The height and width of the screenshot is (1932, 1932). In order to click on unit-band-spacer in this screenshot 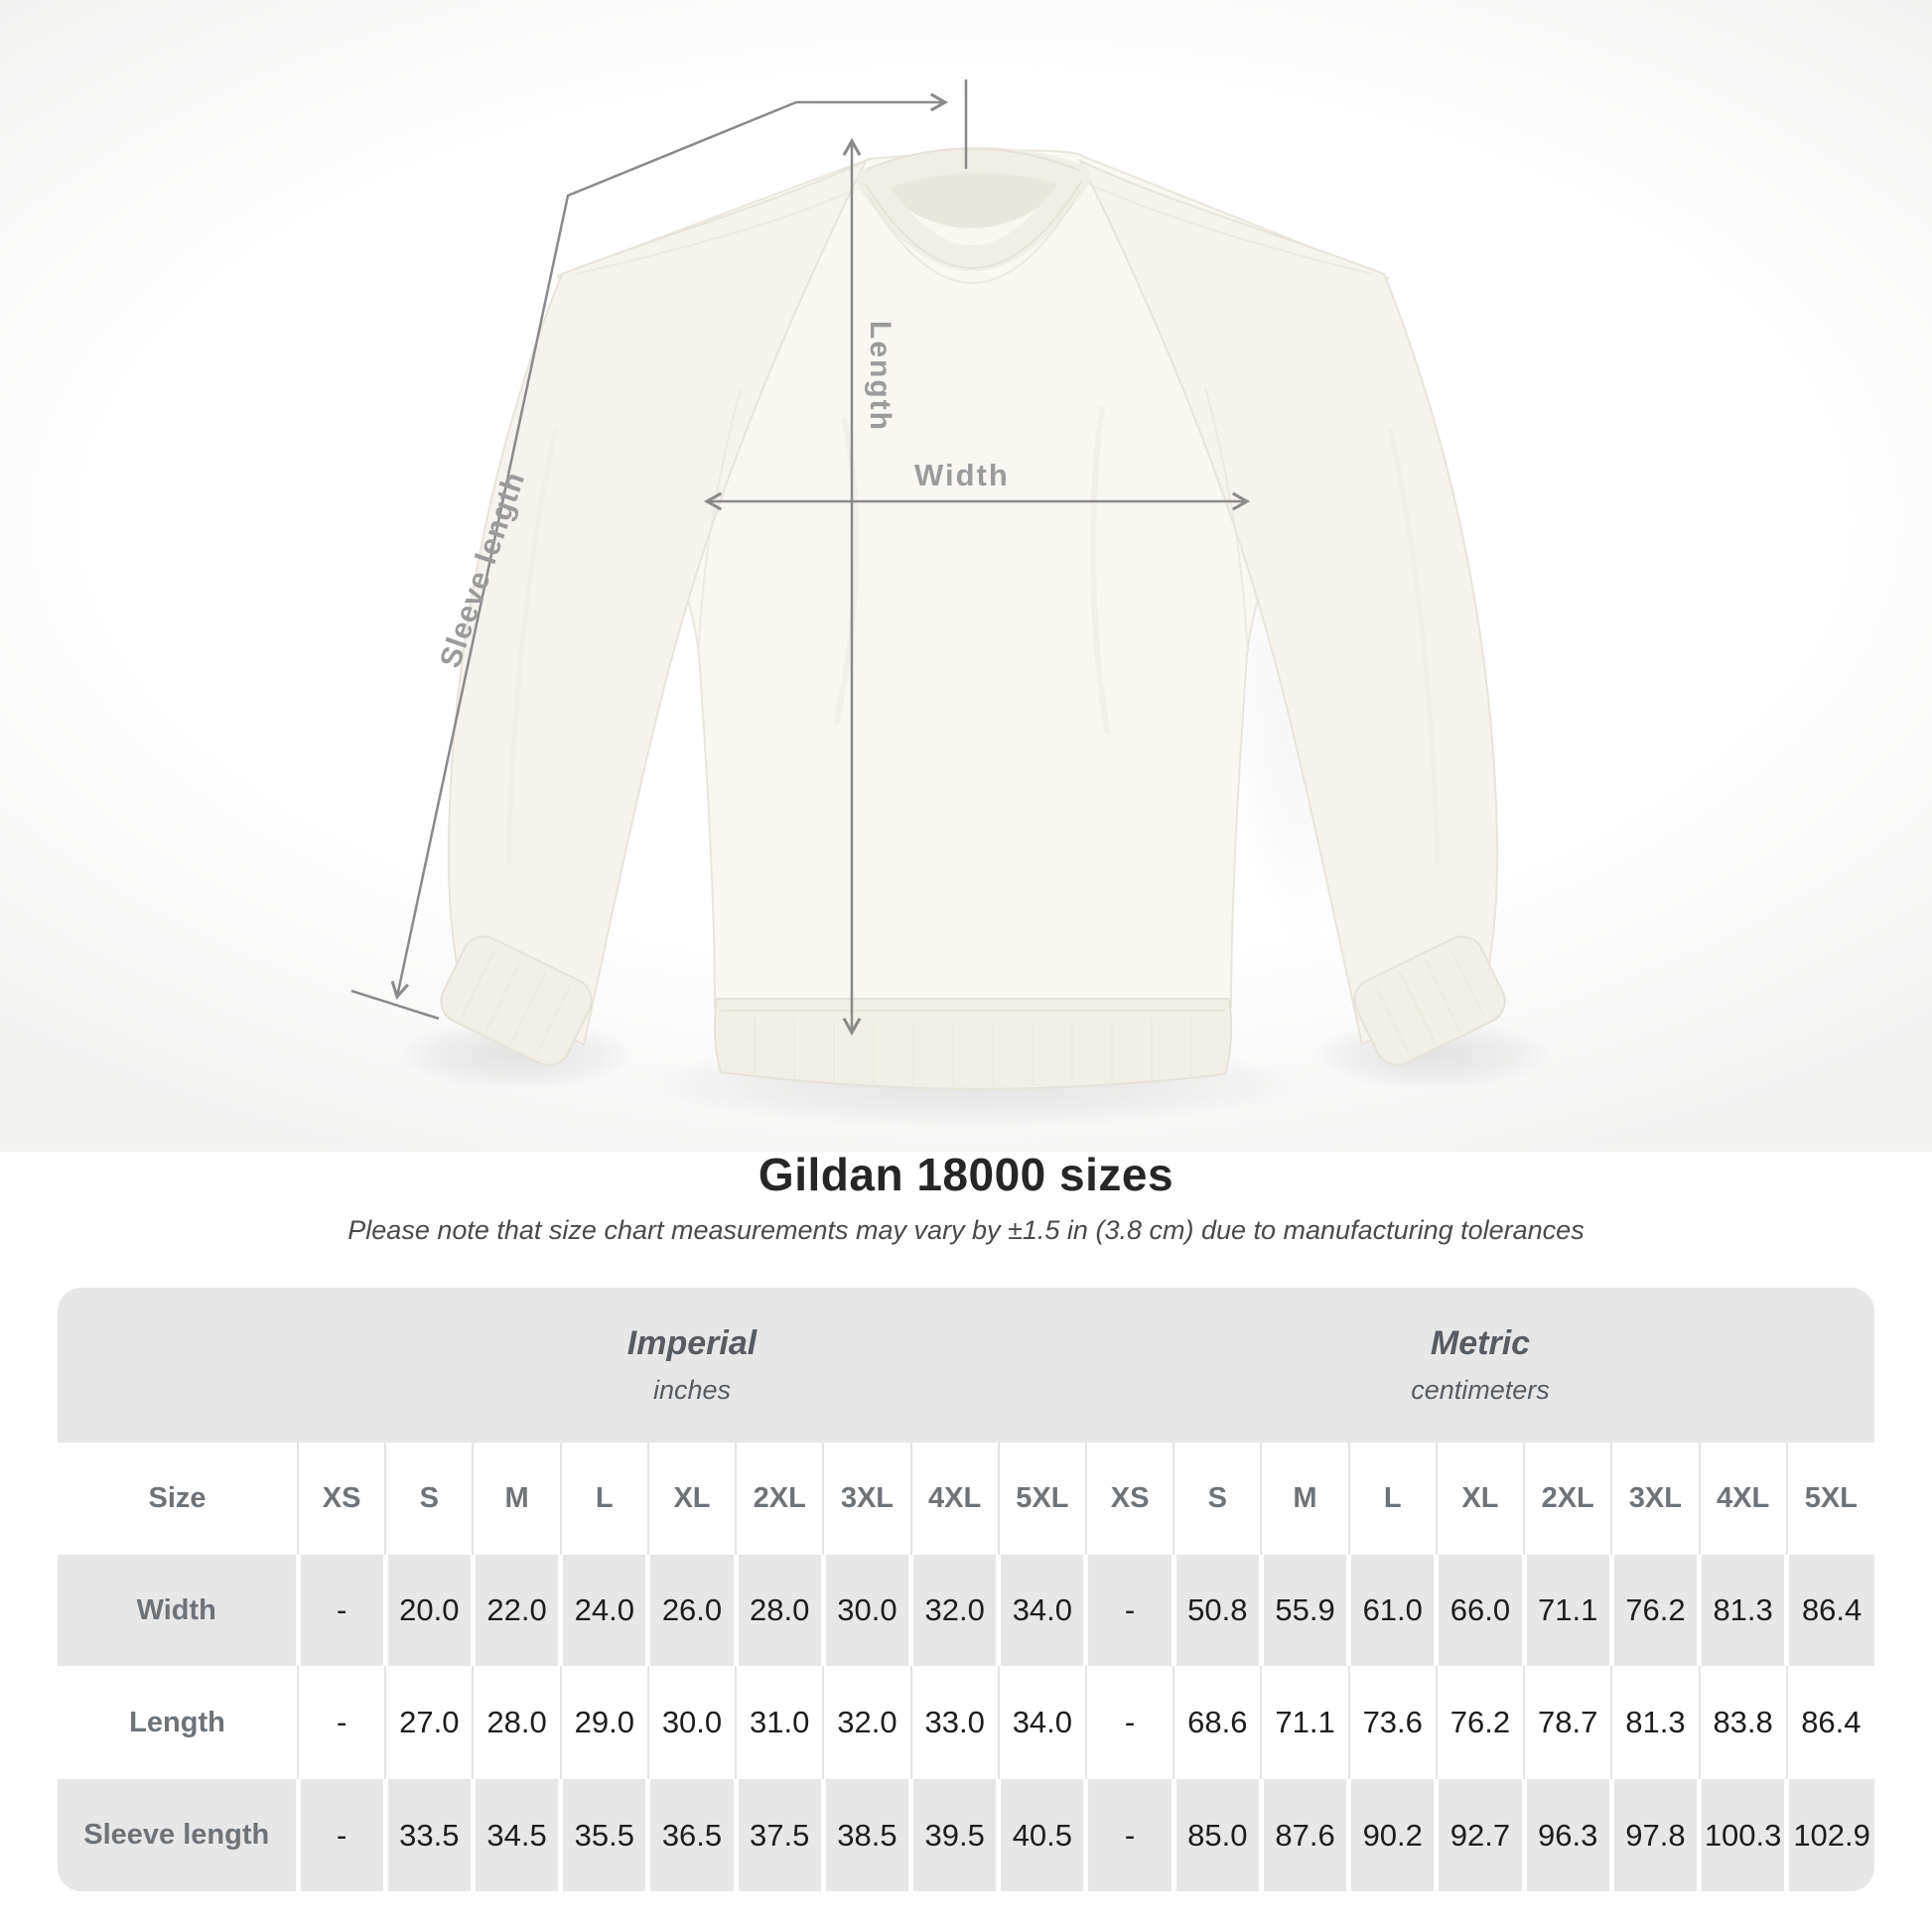, I will do `click(178, 1366)`.